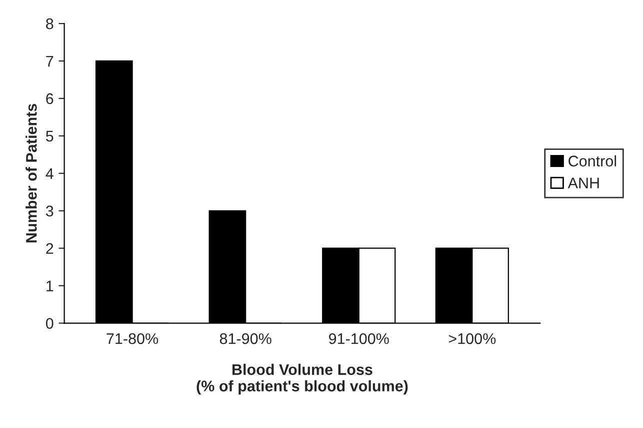 The image size is (643, 428). Describe the element at coordinates (132, 338) in the screenshot. I see `x-tick-label: 71-80%` at that location.